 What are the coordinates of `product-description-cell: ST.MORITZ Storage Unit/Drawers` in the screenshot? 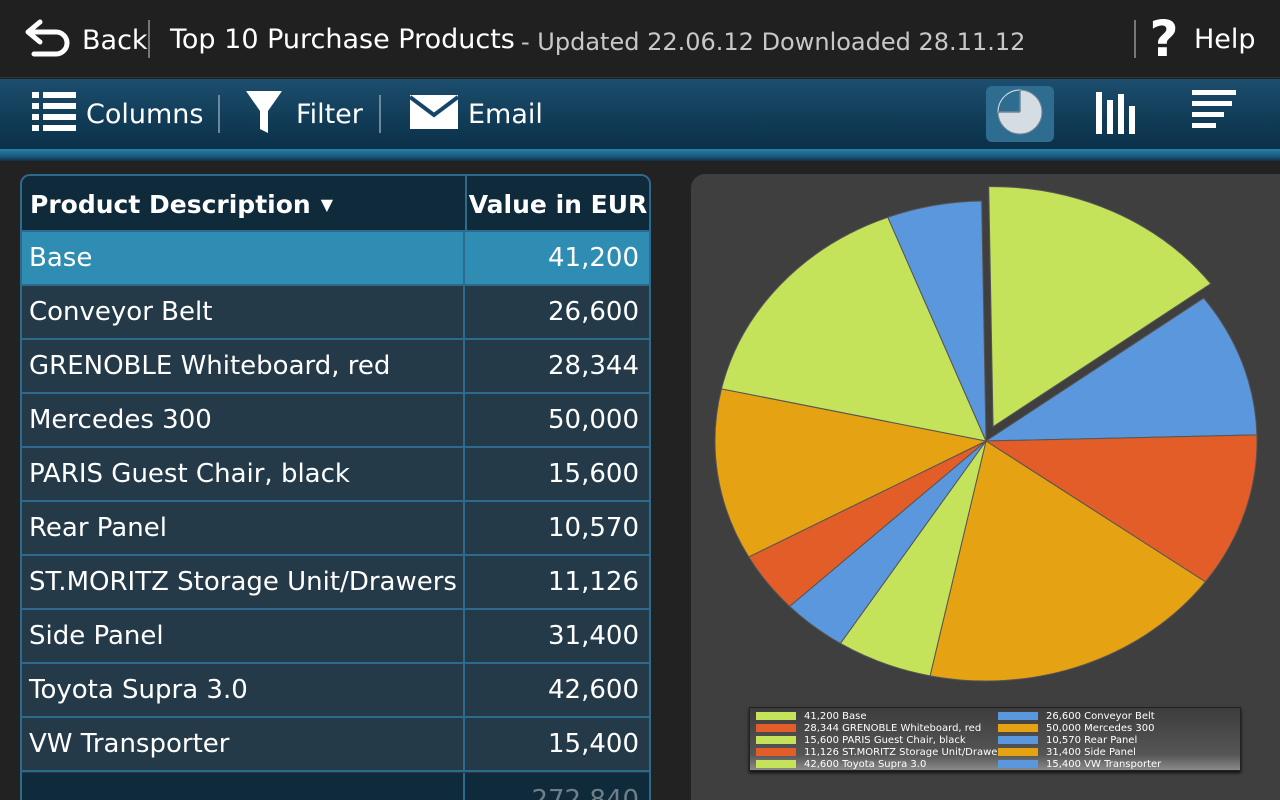 It's located at (243, 582).